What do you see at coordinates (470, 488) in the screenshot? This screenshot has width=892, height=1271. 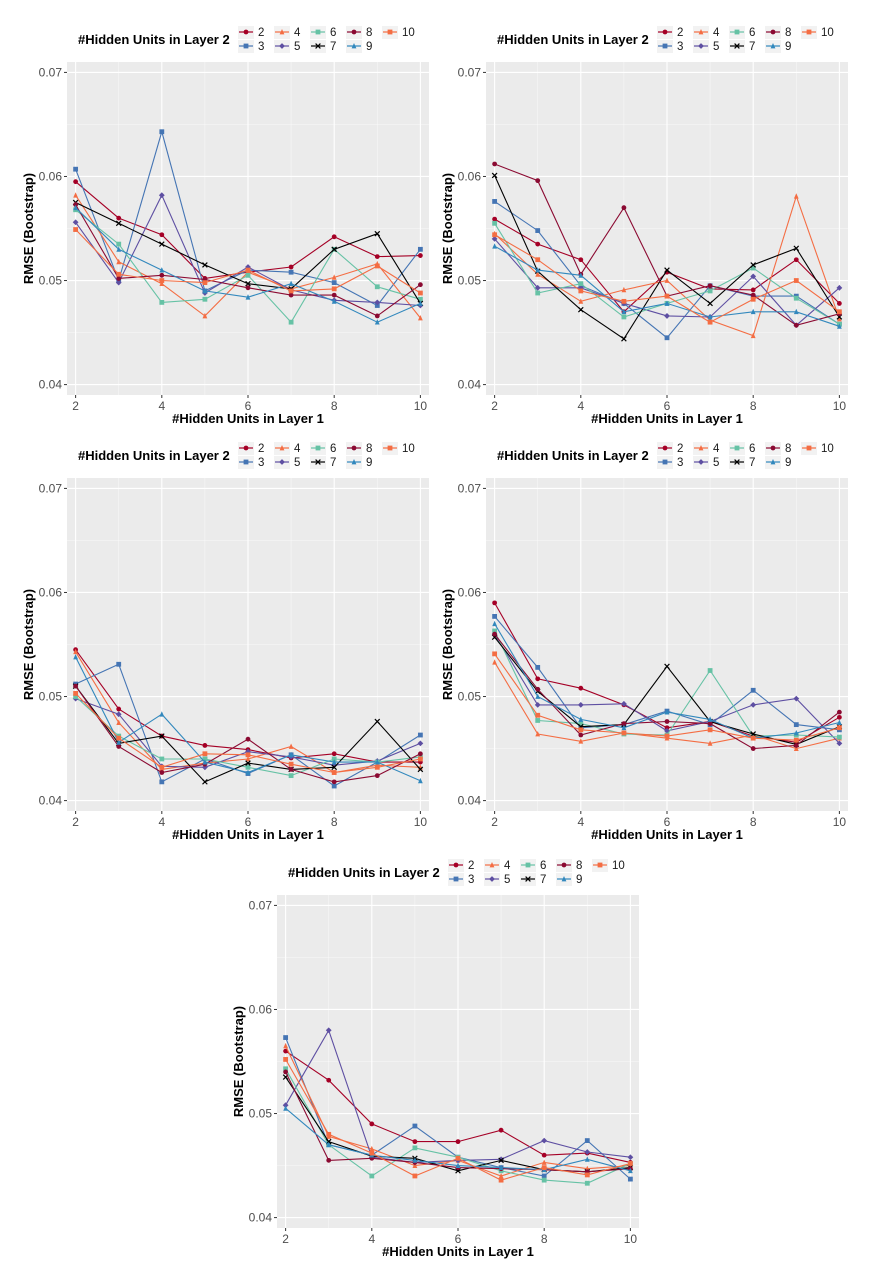 I see `y-tick-label: 0.07` at bounding box center [470, 488].